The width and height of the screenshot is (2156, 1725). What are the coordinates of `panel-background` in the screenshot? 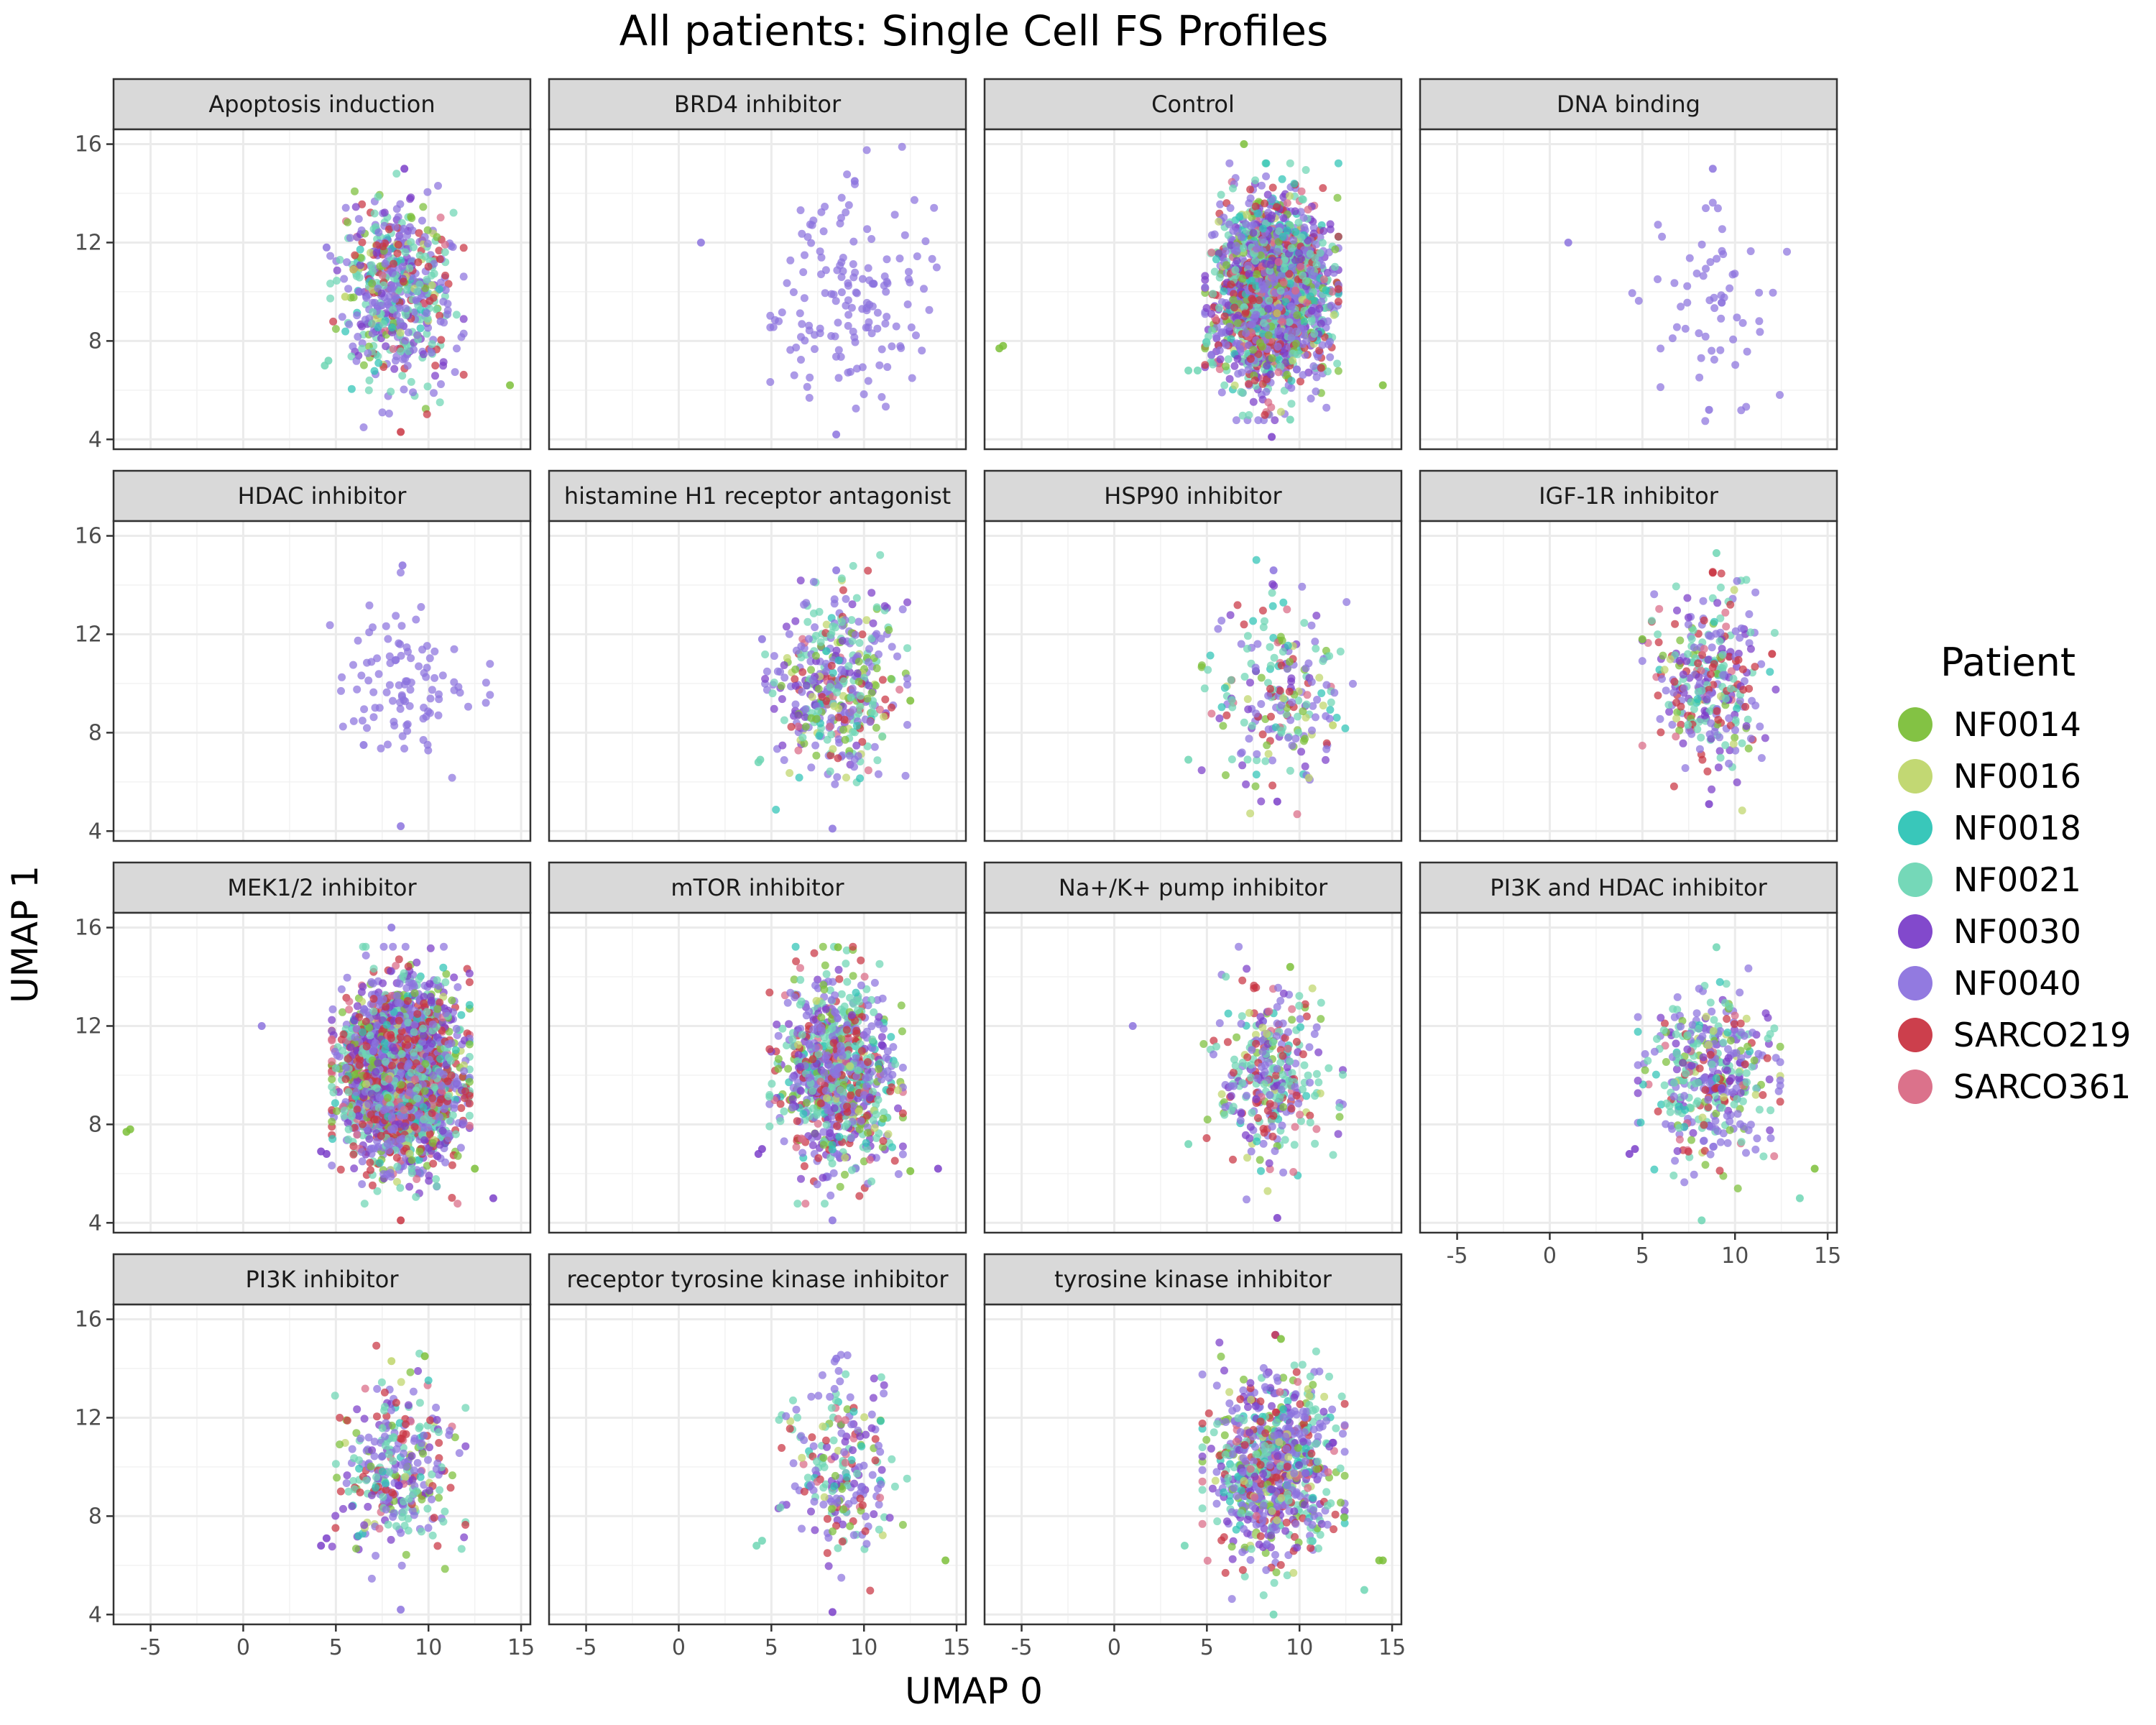 It's located at (1628, 681).